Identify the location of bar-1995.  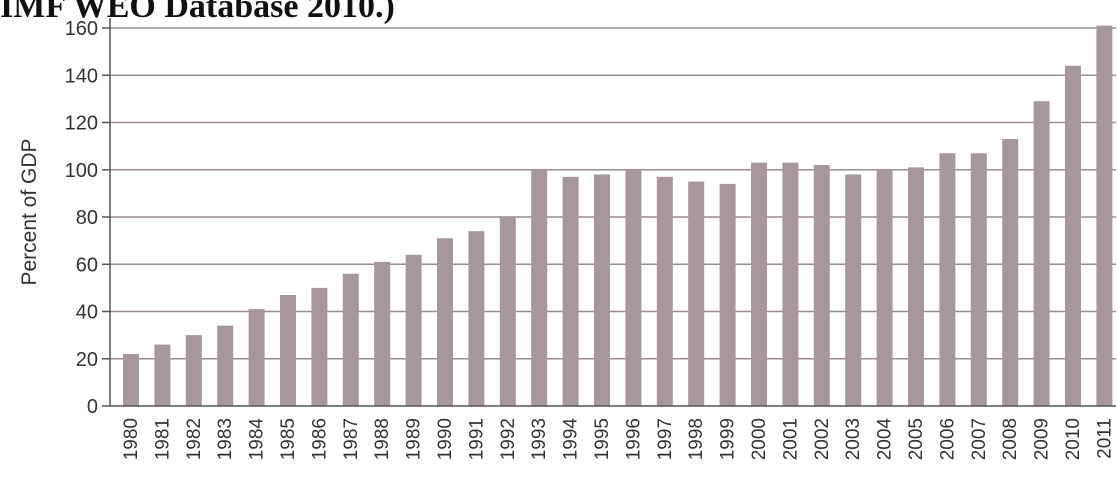
(602, 290).